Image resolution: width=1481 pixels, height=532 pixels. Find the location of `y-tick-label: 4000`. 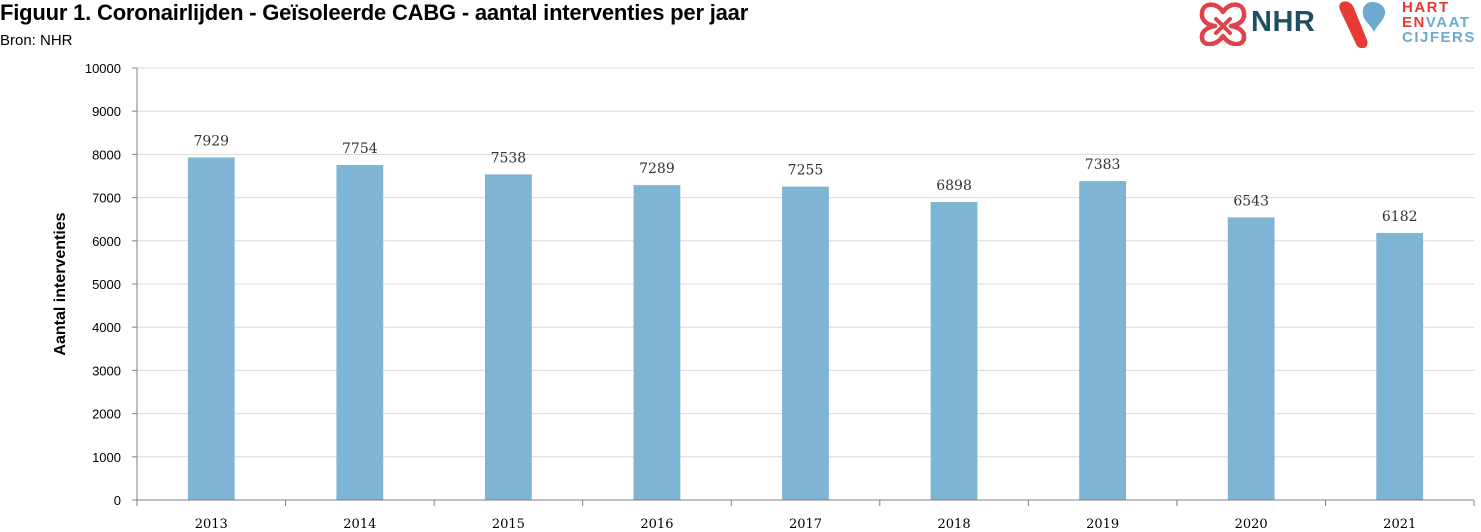

y-tick-label: 4000 is located at coordinates (106, 327).